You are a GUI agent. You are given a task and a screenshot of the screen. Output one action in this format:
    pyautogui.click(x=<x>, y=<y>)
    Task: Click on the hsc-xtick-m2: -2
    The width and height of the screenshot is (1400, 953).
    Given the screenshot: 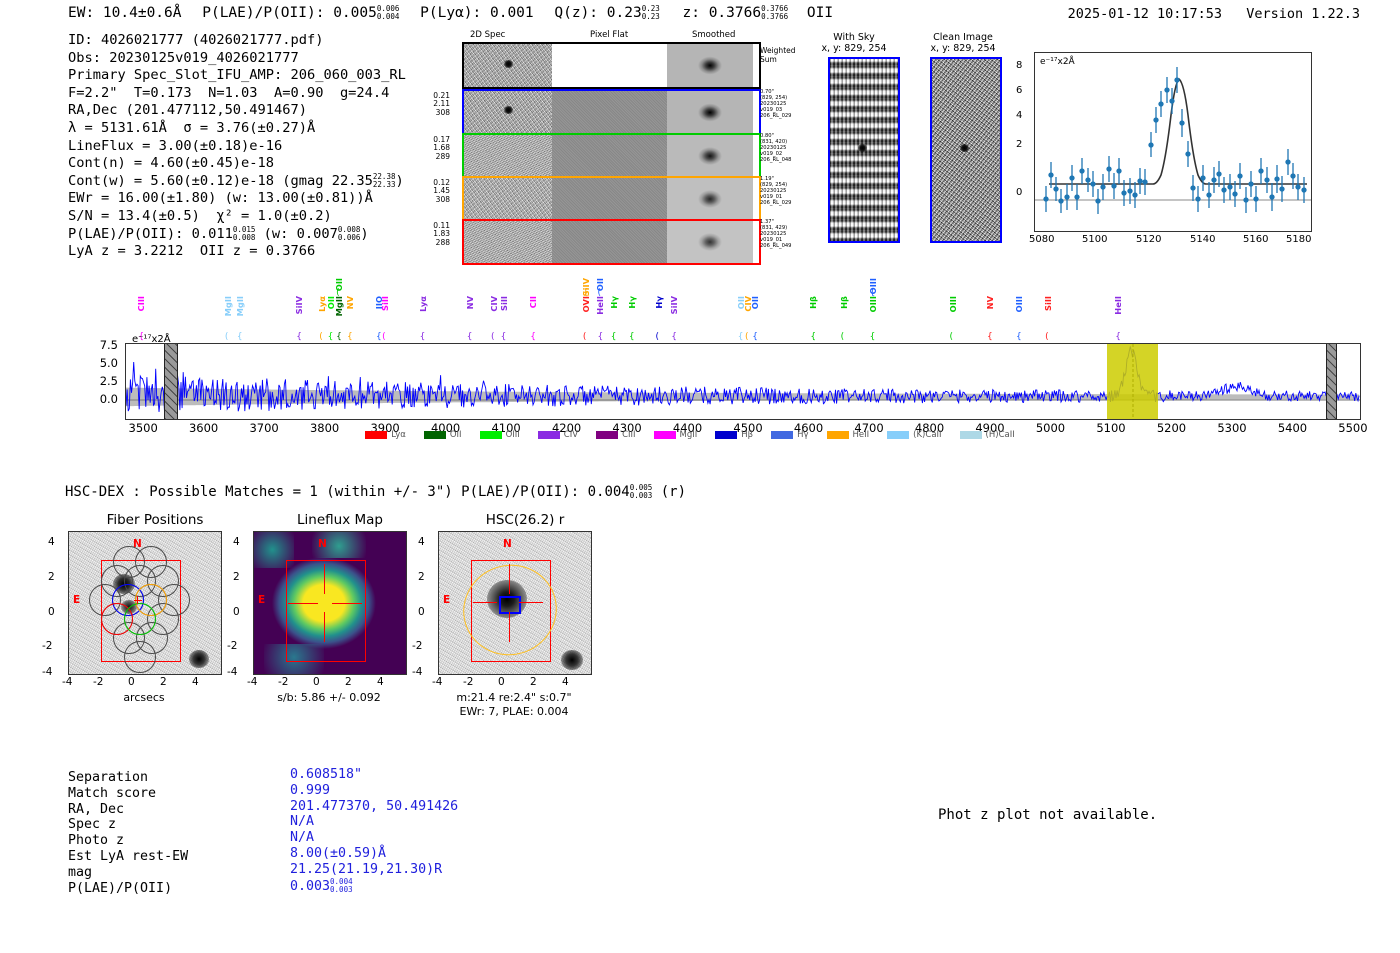 What is the action you would take?
    pyautogui.click(x=468, y=682)
    